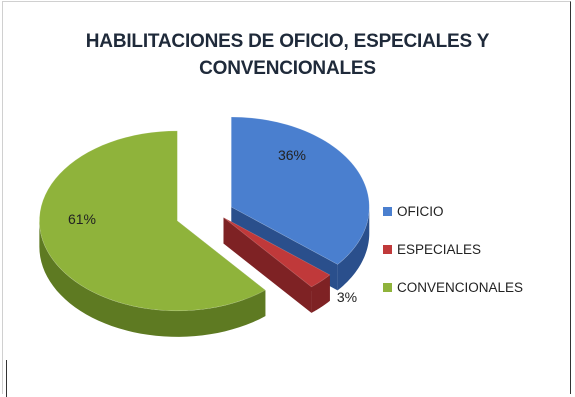  Describe the element at coordinates (292, 155) in the screenshot. I see `data-label-oficio: 36%` at that location.